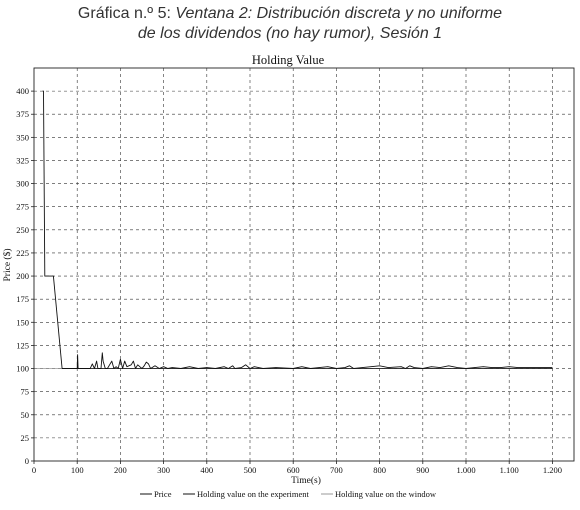  Describe the element at coordinates (25, 415) in the screenshot. I see `y-tick-label: 50` at that location.